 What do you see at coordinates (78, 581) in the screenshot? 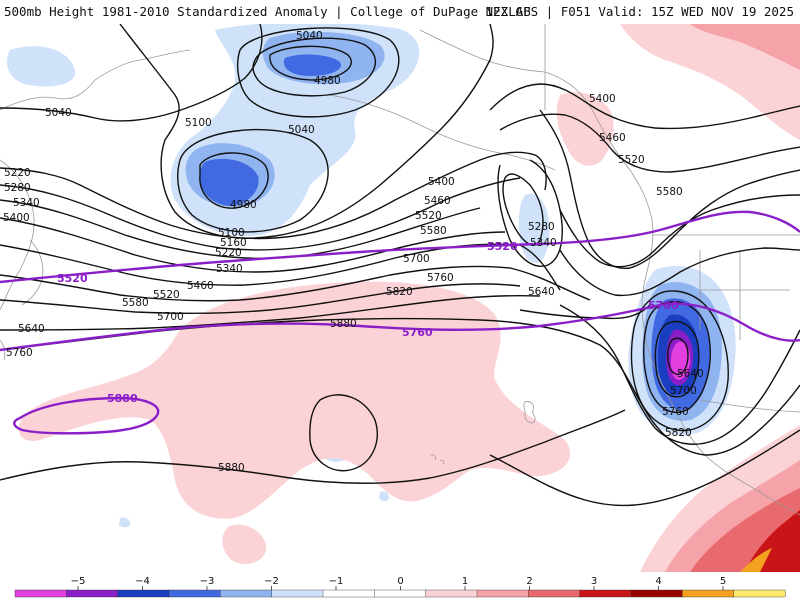
I see `colorbar-tick-label: −5` at bounding box center [78, 581].